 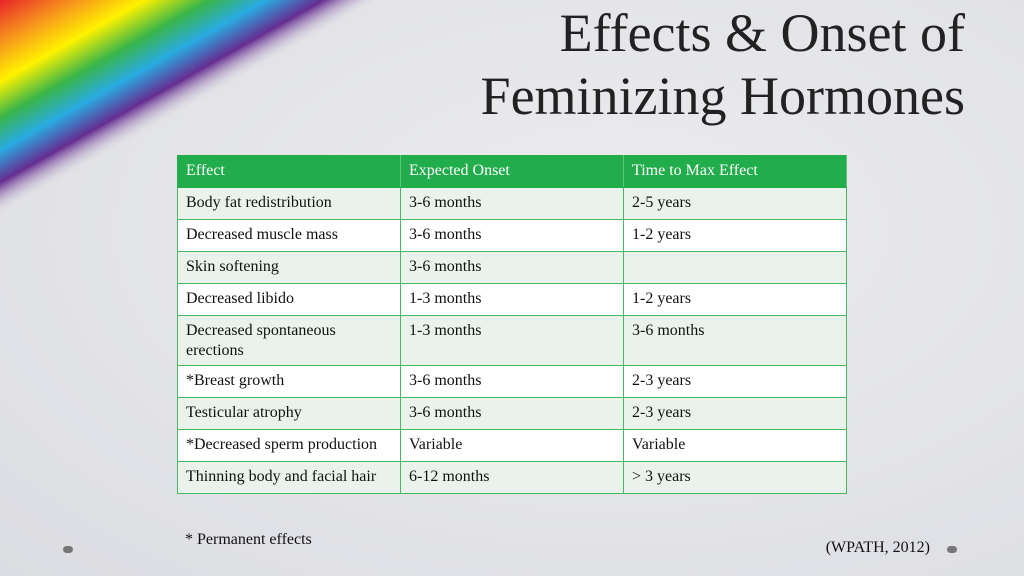 I want to click on table-cell: Decreased muscle mass, so click(x=289, y=235).